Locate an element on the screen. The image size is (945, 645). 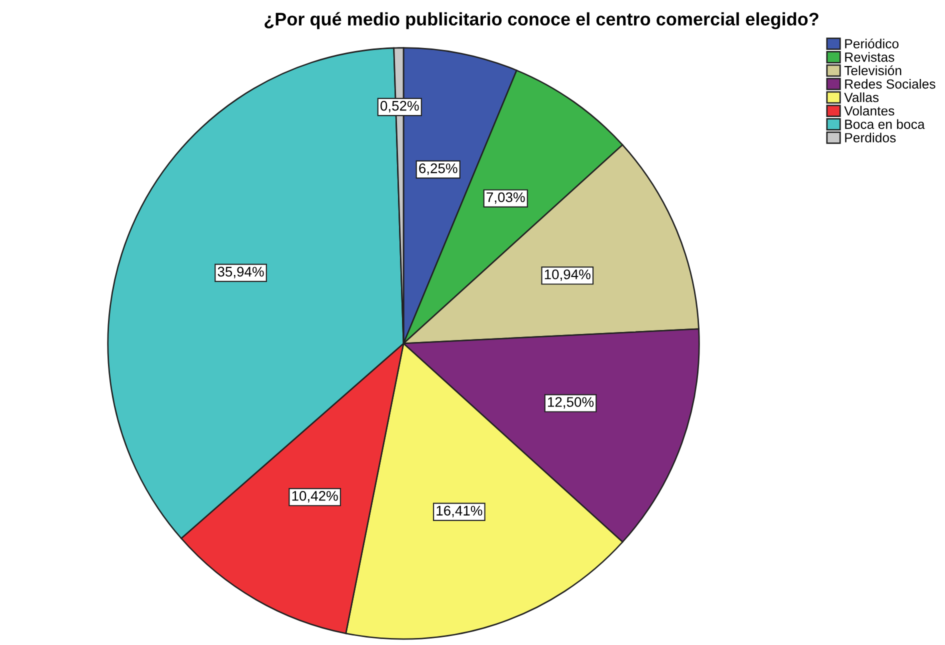
legend-label: Perdidos is located at coordinates (870, 137).